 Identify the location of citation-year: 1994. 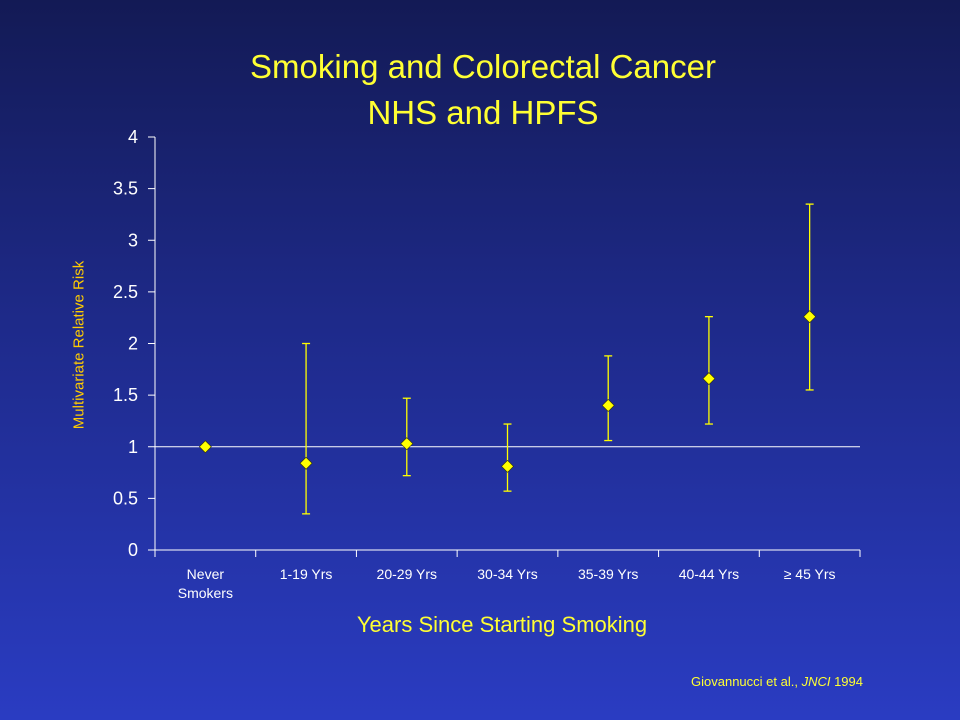
(846, 681).